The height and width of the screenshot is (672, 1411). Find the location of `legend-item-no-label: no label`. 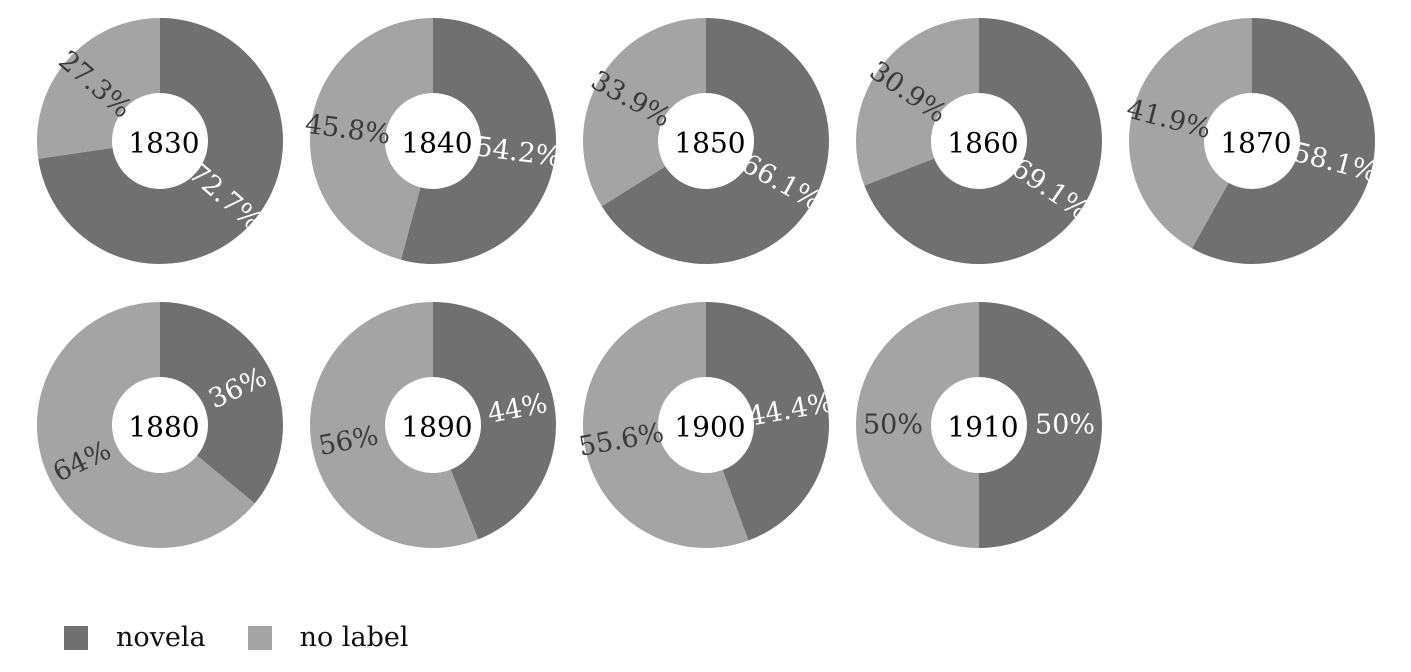

legend-item-no-label: no label is located at coordinates (328, 637).